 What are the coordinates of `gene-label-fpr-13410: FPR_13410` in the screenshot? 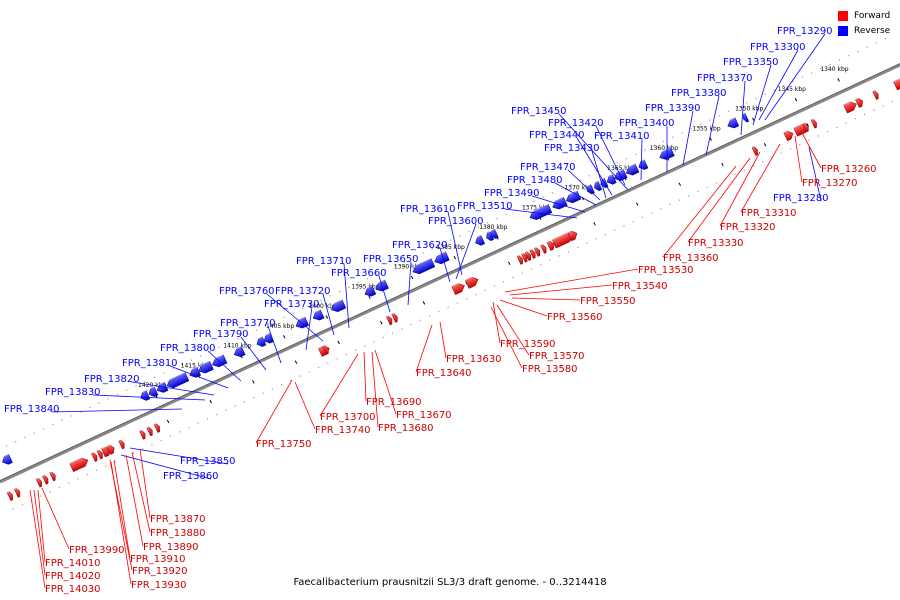 It's located at (622, 136).